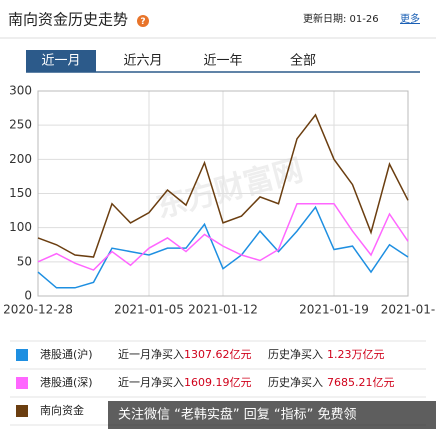 The width and height of the screenshot is (436, 433). Describe the element at coordinates (66, 382) in the screenshot. I see `legend-name: 港股通(深)` at that location.